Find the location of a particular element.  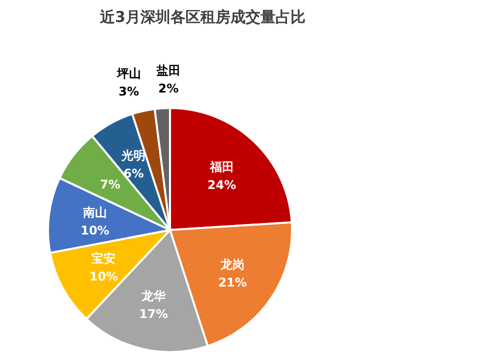

slice-label: 盐田 is located at coordinates (167, 70).